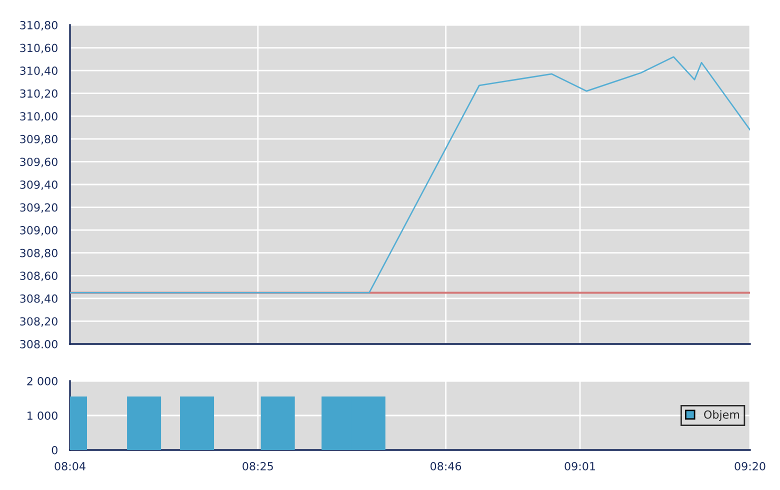 This screenshot has height=490, width=780. Describe the element at coordinates (750, 466) in the screenshot. I see `x-tick-label: 09:20` at that location.